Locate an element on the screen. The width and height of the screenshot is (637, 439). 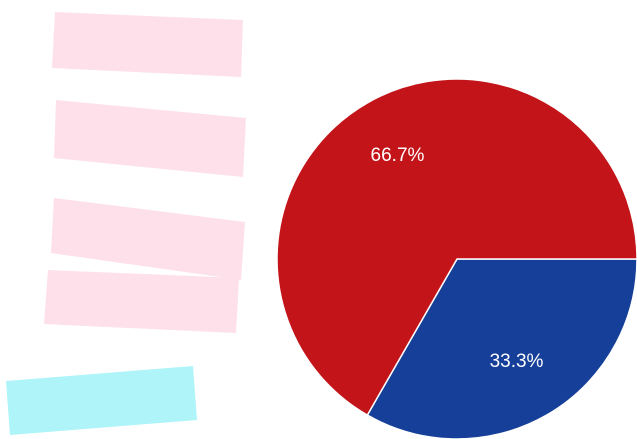
slice-label: 33.3% is located at coordinates (517, 361).